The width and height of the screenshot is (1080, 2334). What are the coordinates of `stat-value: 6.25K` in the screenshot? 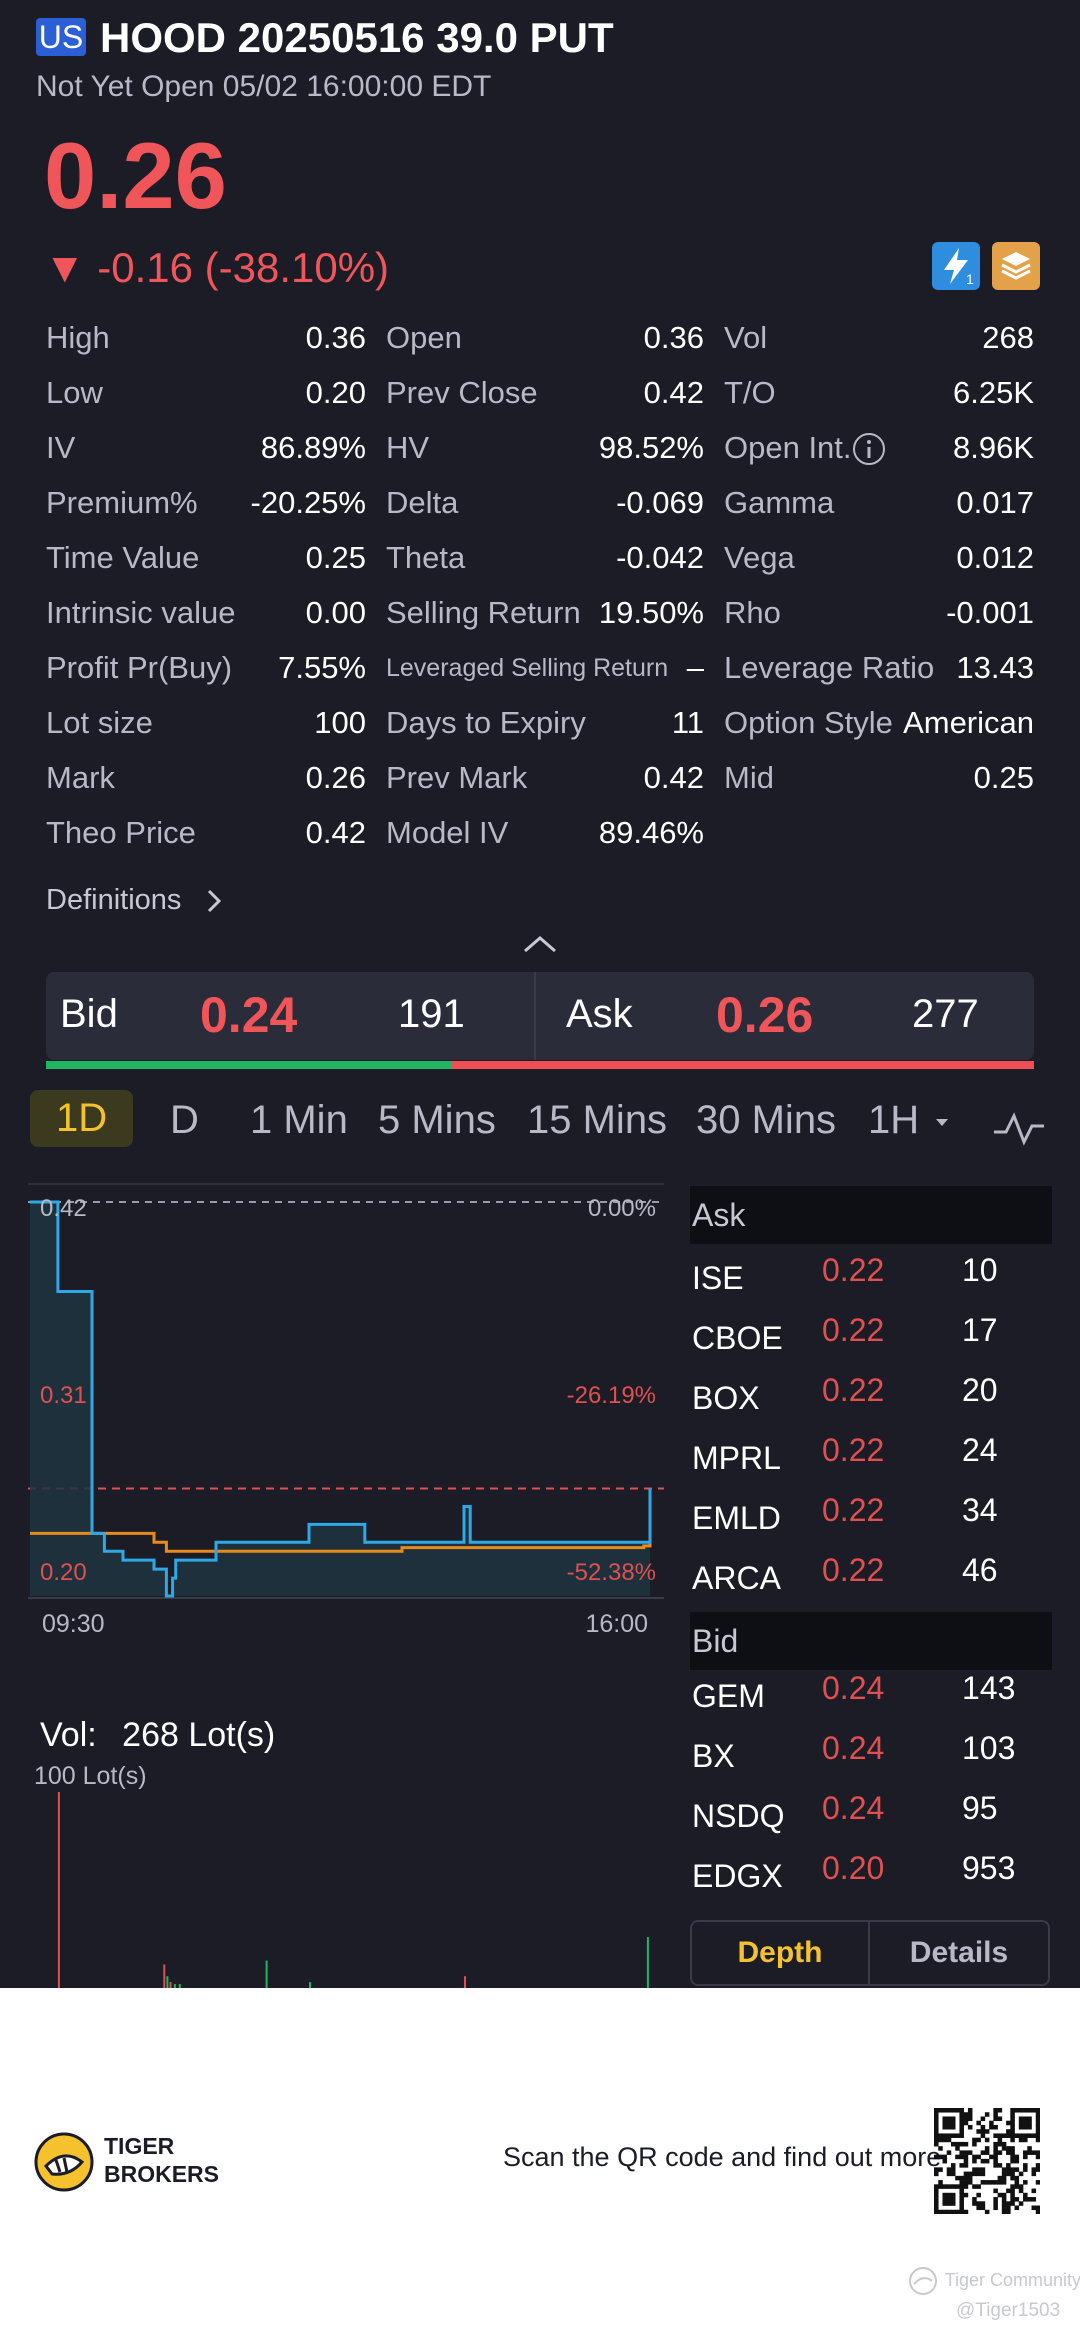 It's located at (993, 392).